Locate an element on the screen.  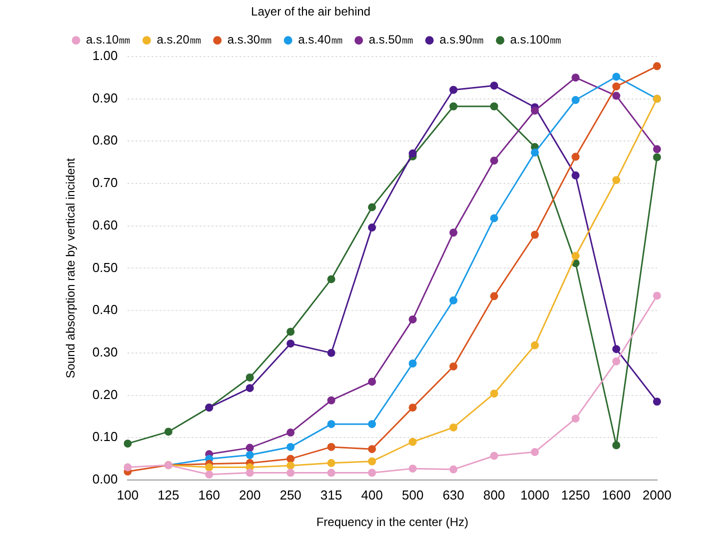
legend-label: a.s.90㎜ is located at coordinates (461, 39).